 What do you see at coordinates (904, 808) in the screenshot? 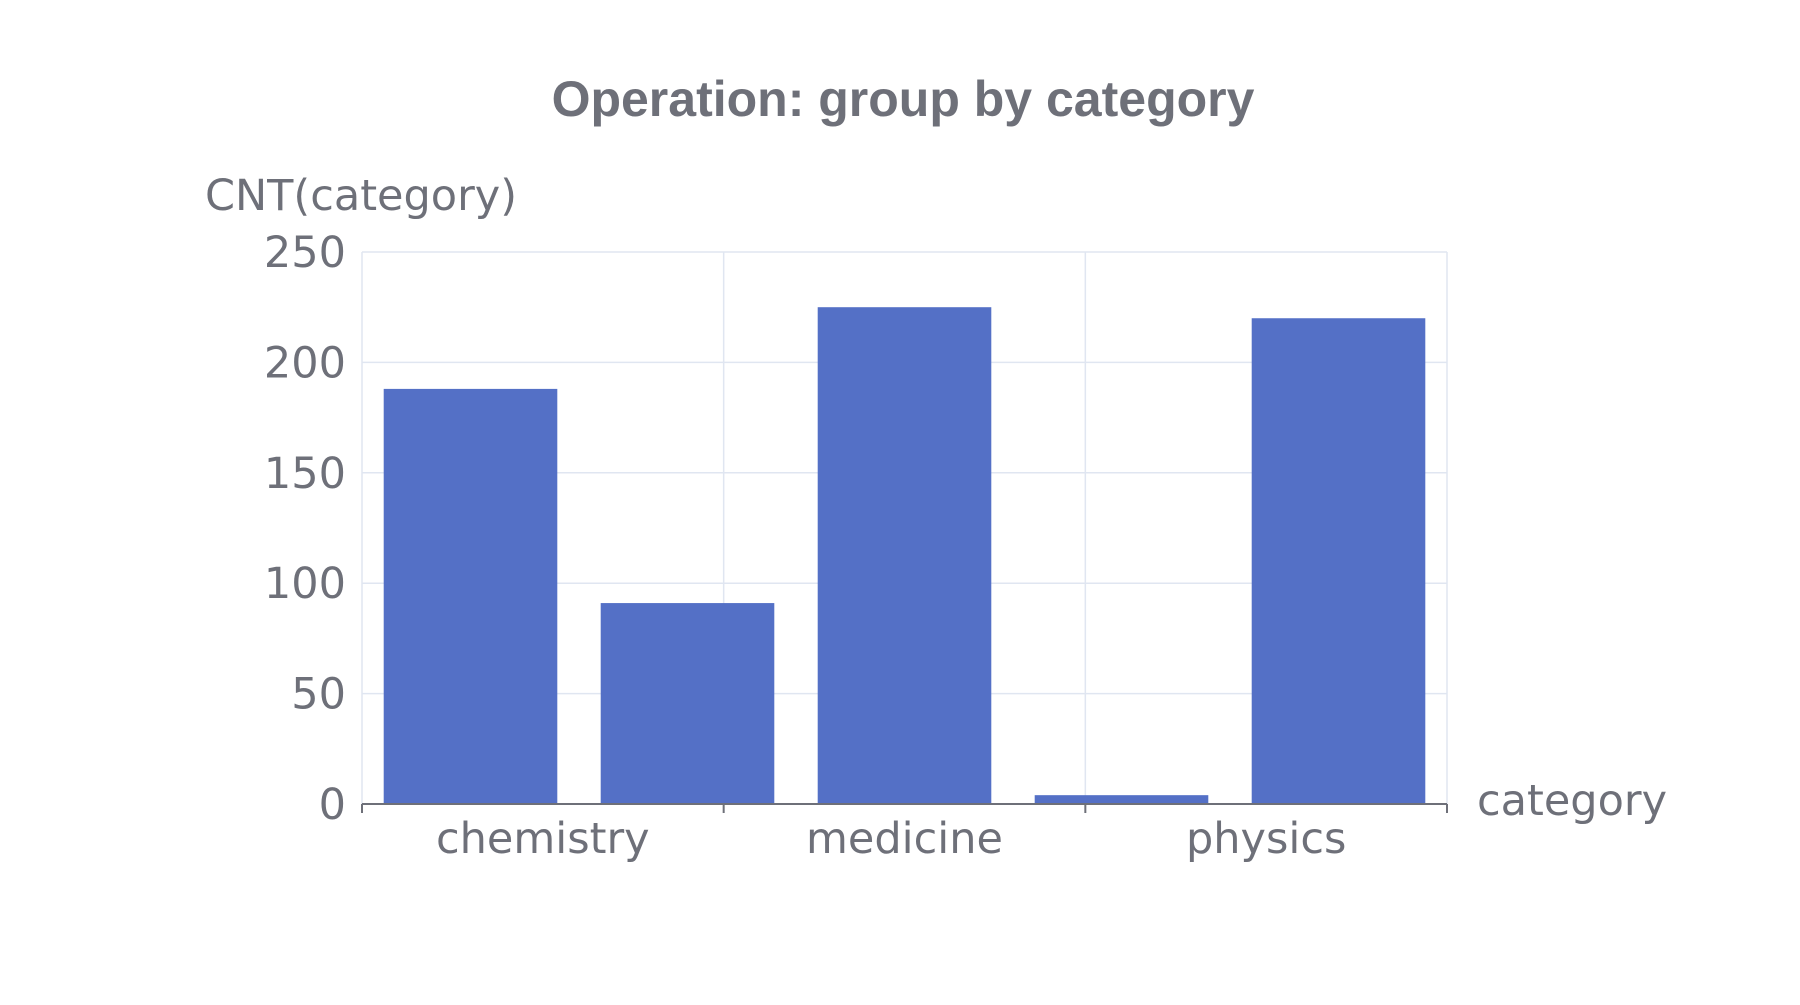
I see `x-axis` at bounding box center [904, 808].